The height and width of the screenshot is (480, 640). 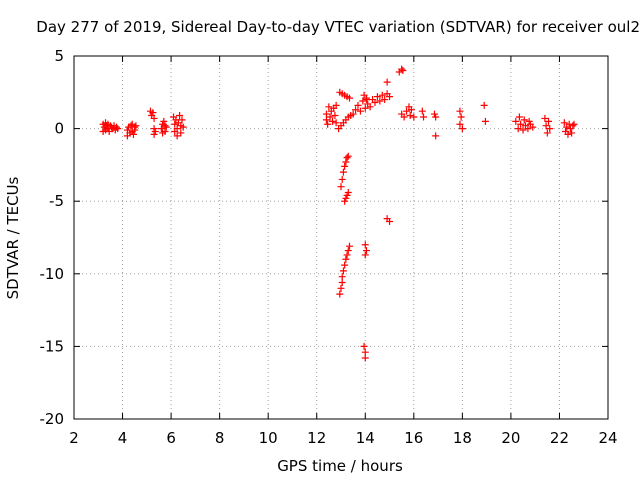 I want to click on x-tick-label: 6, so click(x=171, y=438).